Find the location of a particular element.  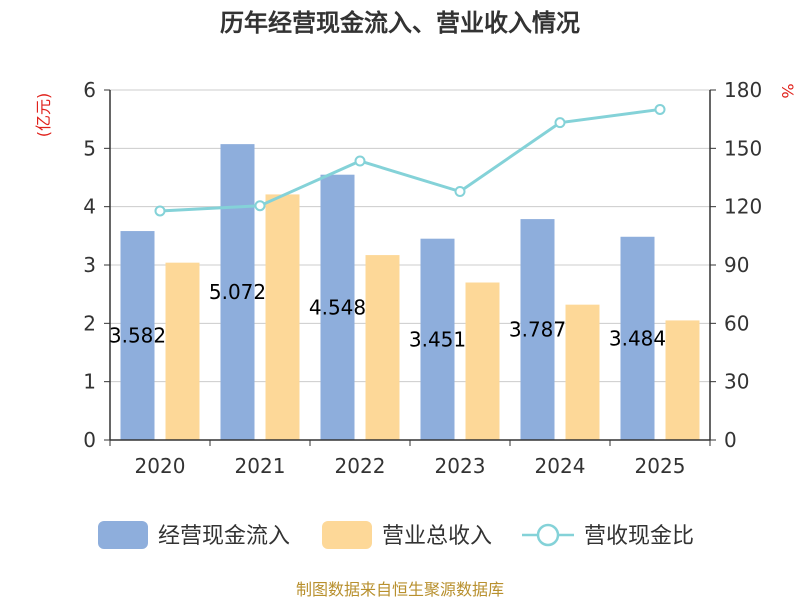

y-left-tick-label: 2 is located at coordinates (89, 323).